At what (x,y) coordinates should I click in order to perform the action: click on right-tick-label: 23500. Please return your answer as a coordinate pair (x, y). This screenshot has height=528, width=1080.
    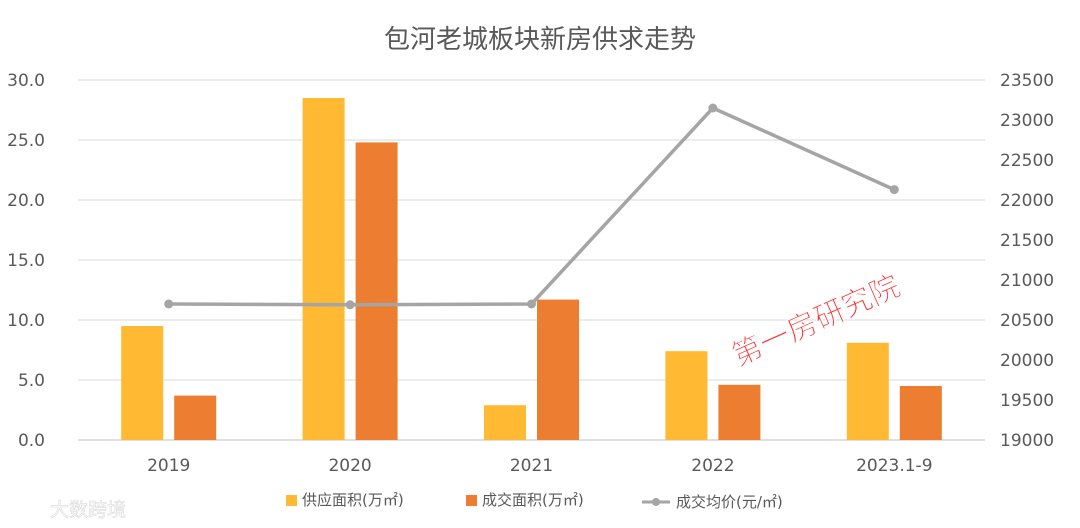
    Looking at the image, I should click on (1027, 81).